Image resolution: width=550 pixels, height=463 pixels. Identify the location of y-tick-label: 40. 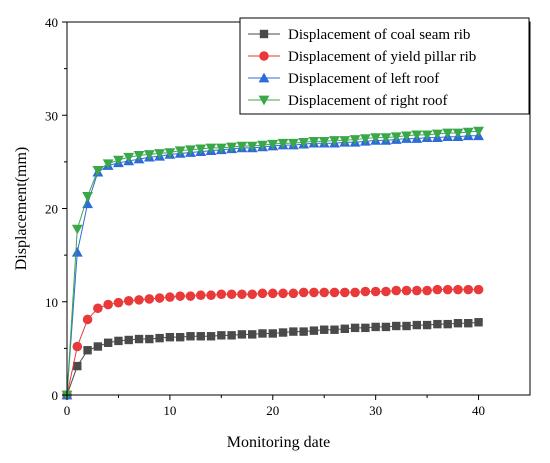
(51, 22).